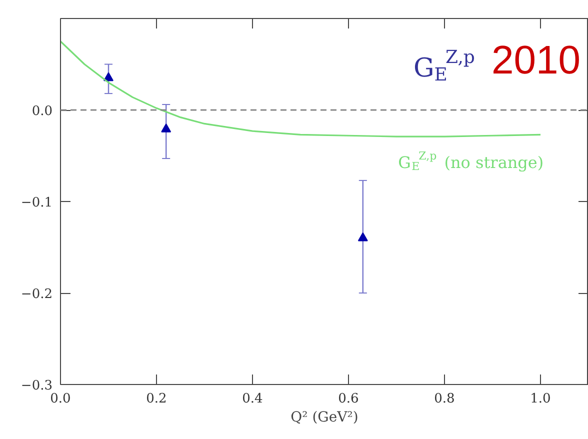 The image size is (588, 439). I want to click on x-tick-label: 0.6, so click(348, 399).